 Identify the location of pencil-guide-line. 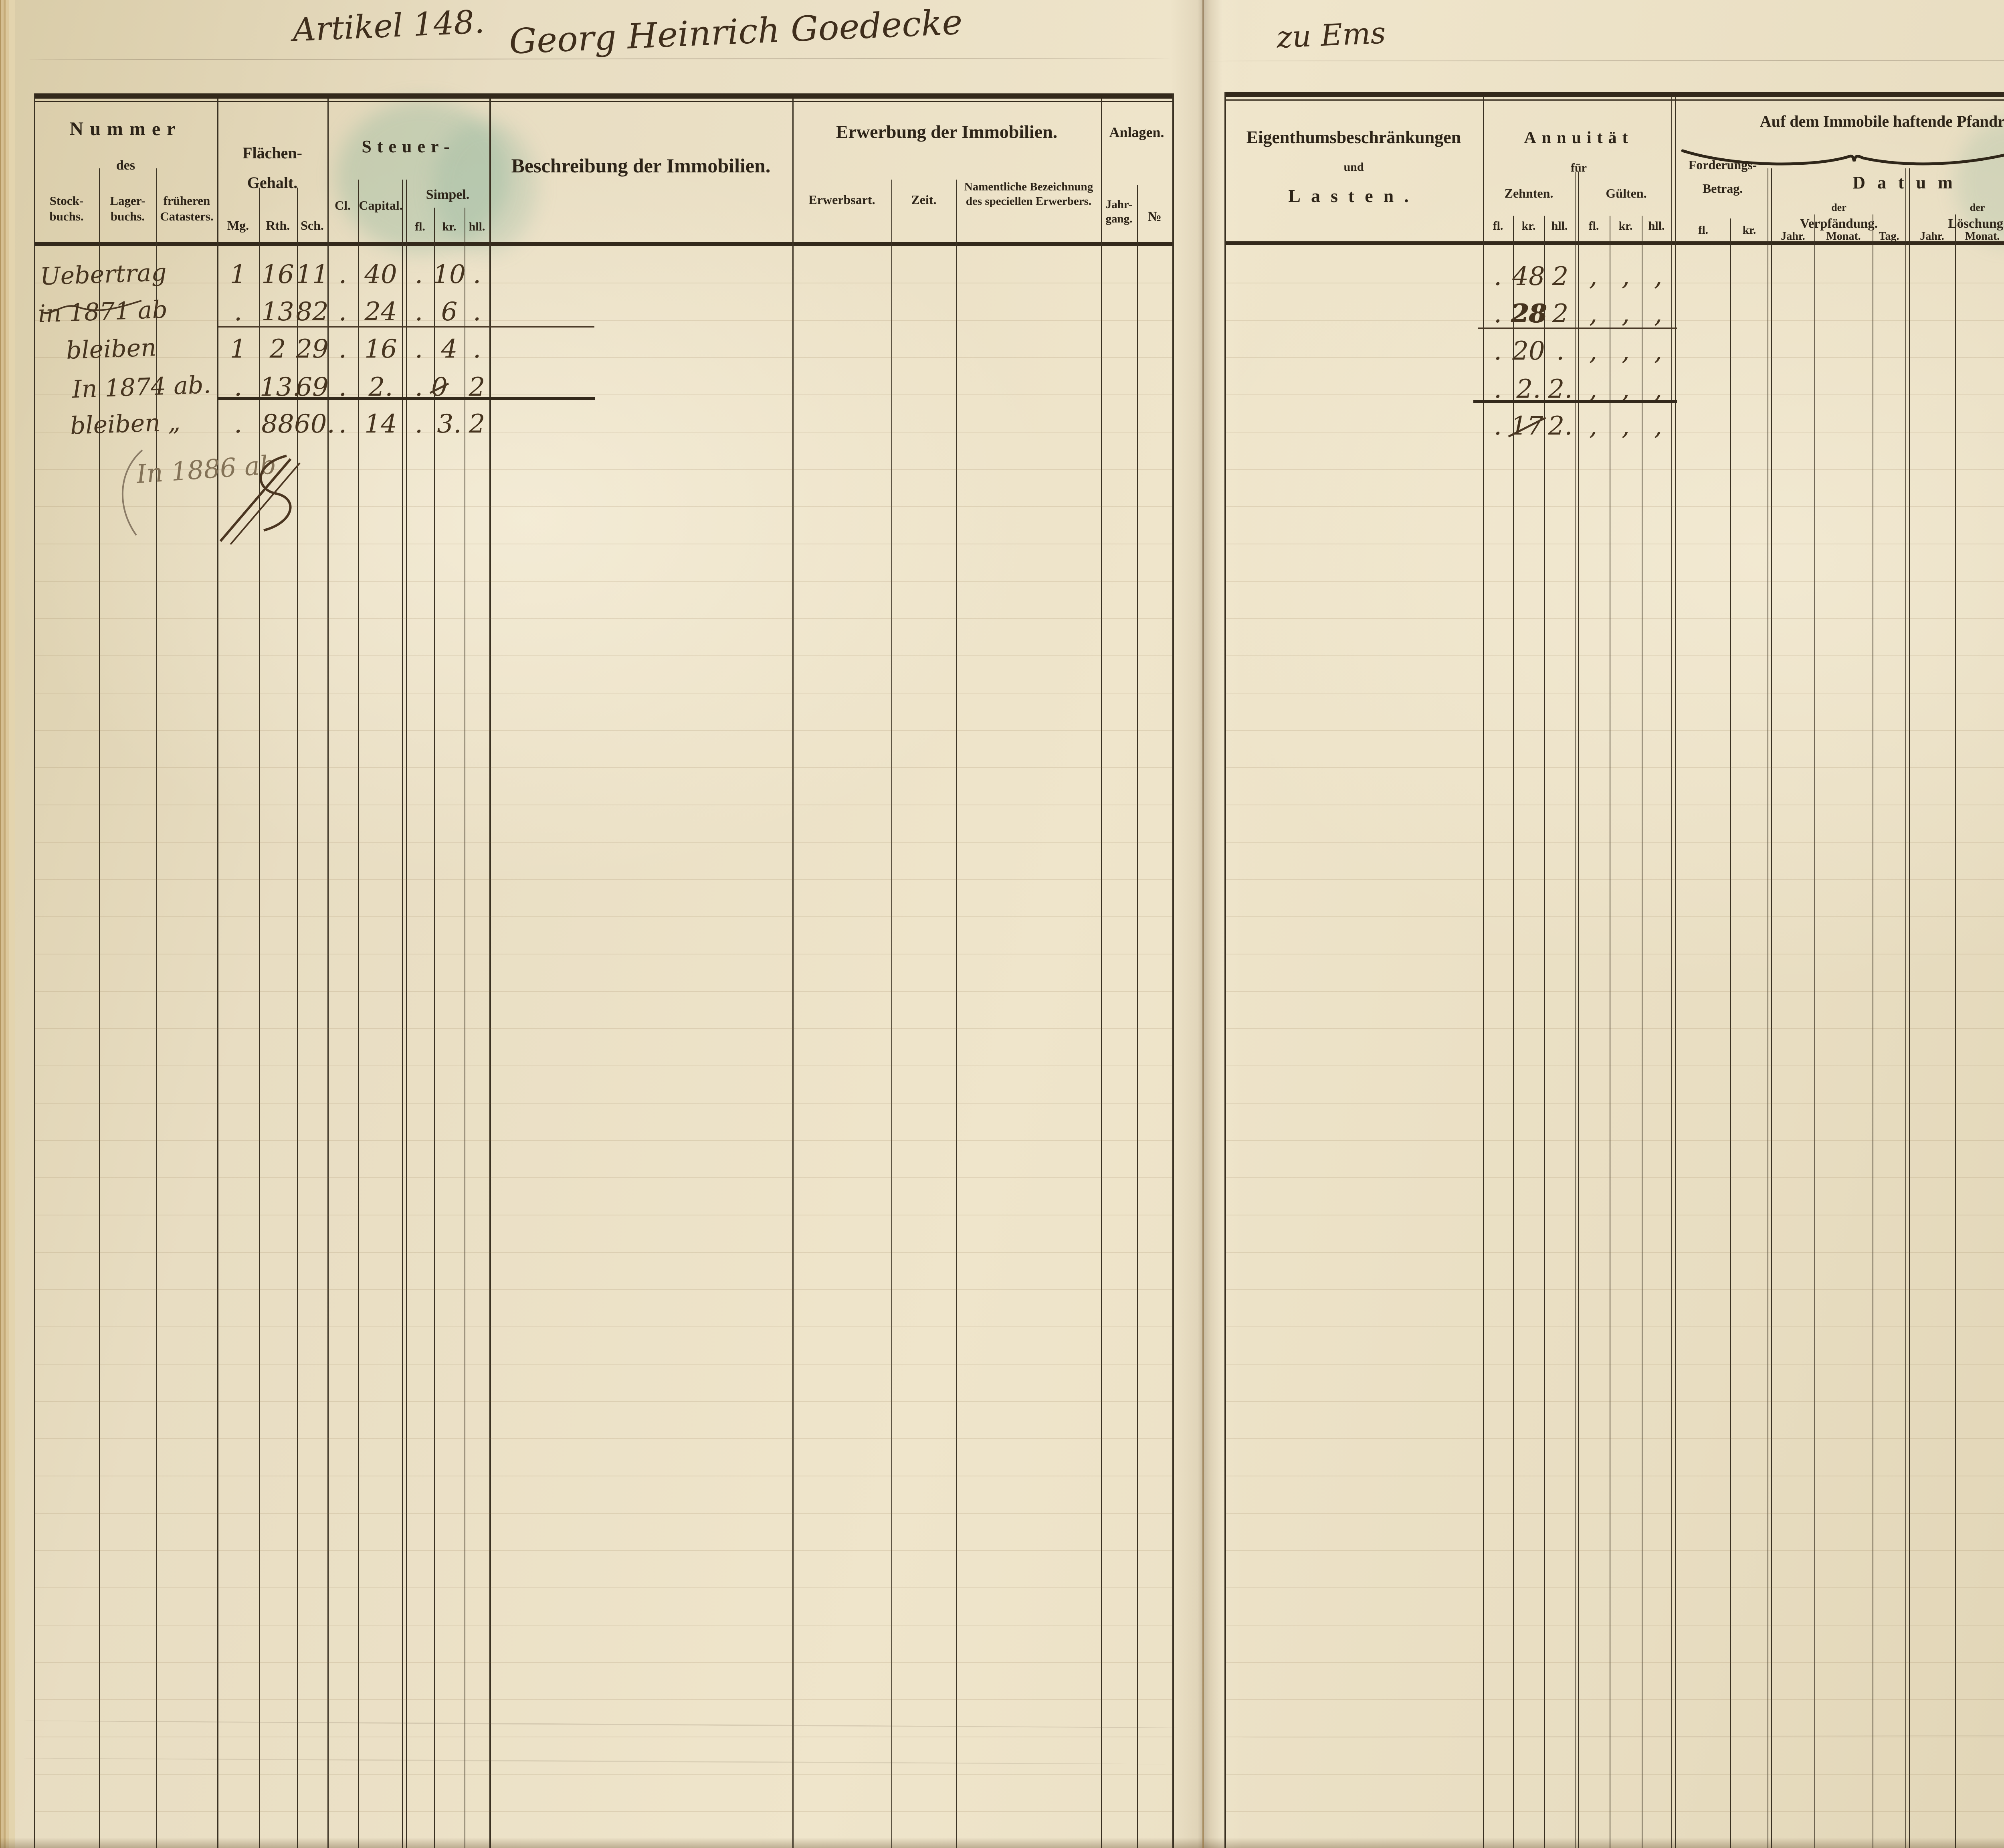
(1604, 60).